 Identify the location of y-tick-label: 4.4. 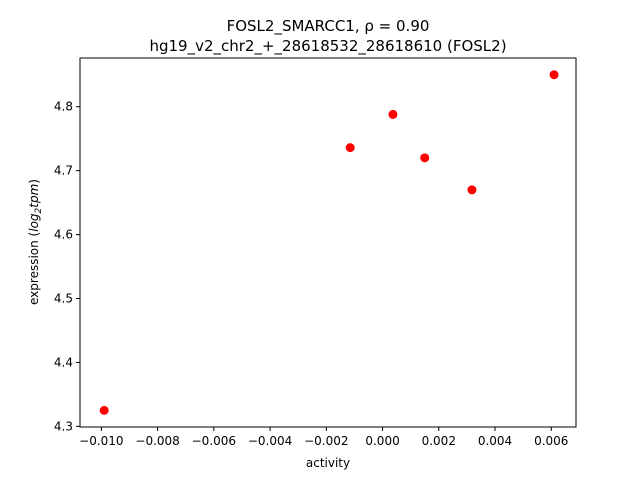
(63, 362).